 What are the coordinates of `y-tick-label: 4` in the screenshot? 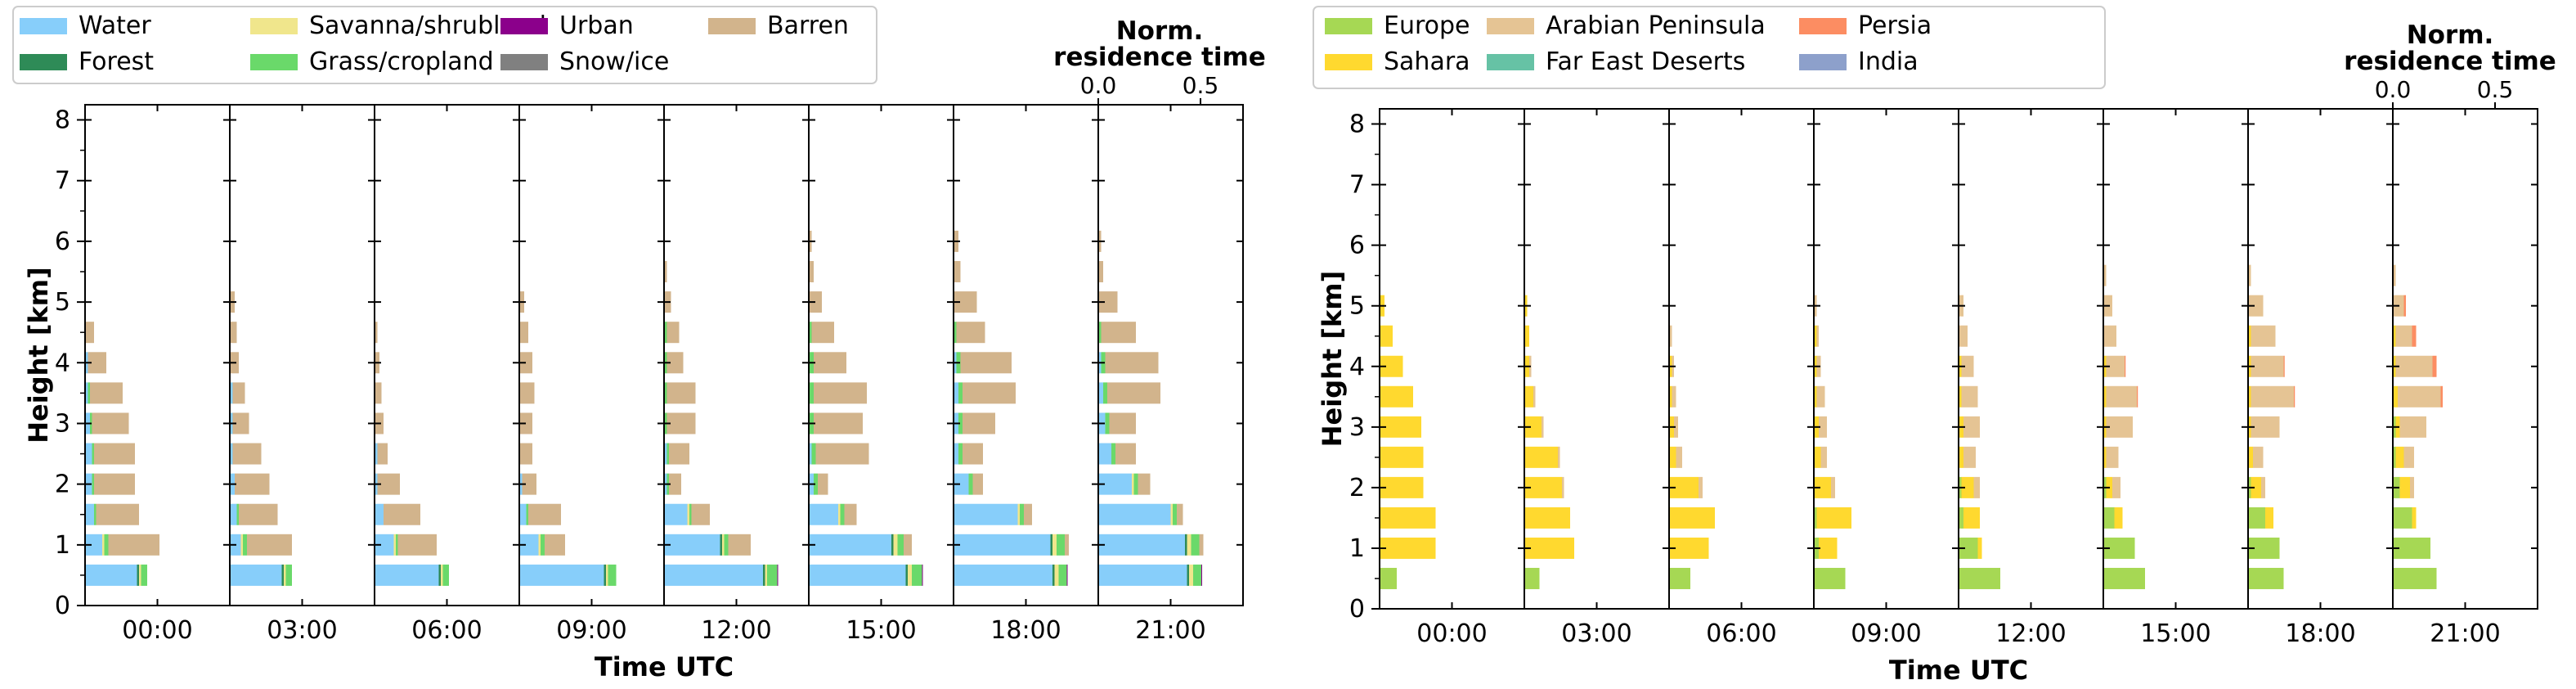 It's located at (63, 363).